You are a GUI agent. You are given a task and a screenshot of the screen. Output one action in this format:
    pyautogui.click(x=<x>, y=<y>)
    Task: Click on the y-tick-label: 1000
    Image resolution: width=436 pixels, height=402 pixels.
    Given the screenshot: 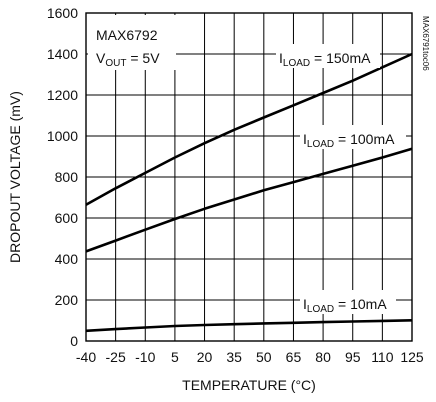 What is the action you would take?
    pyautogui.click(x=62, y=136)
    